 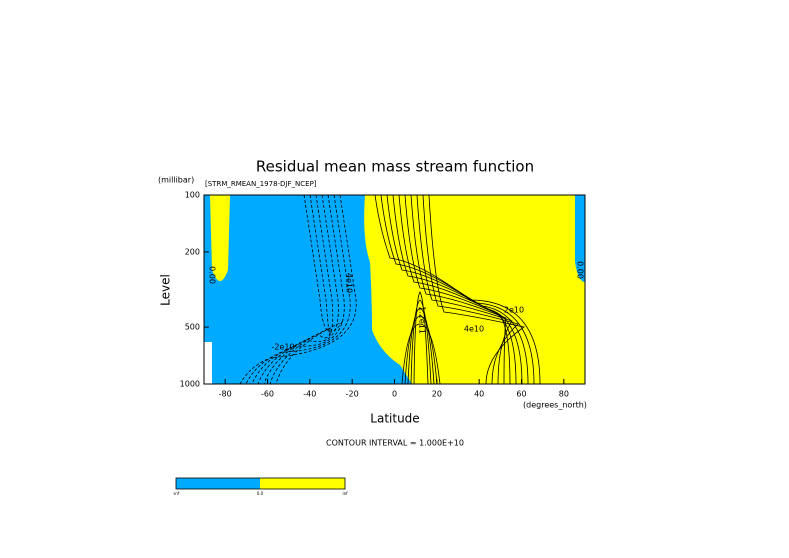 What do you see at coordinates (302, 483) in the screenshot?
I see `colorbar-positive` at bounding box center [302, 483].